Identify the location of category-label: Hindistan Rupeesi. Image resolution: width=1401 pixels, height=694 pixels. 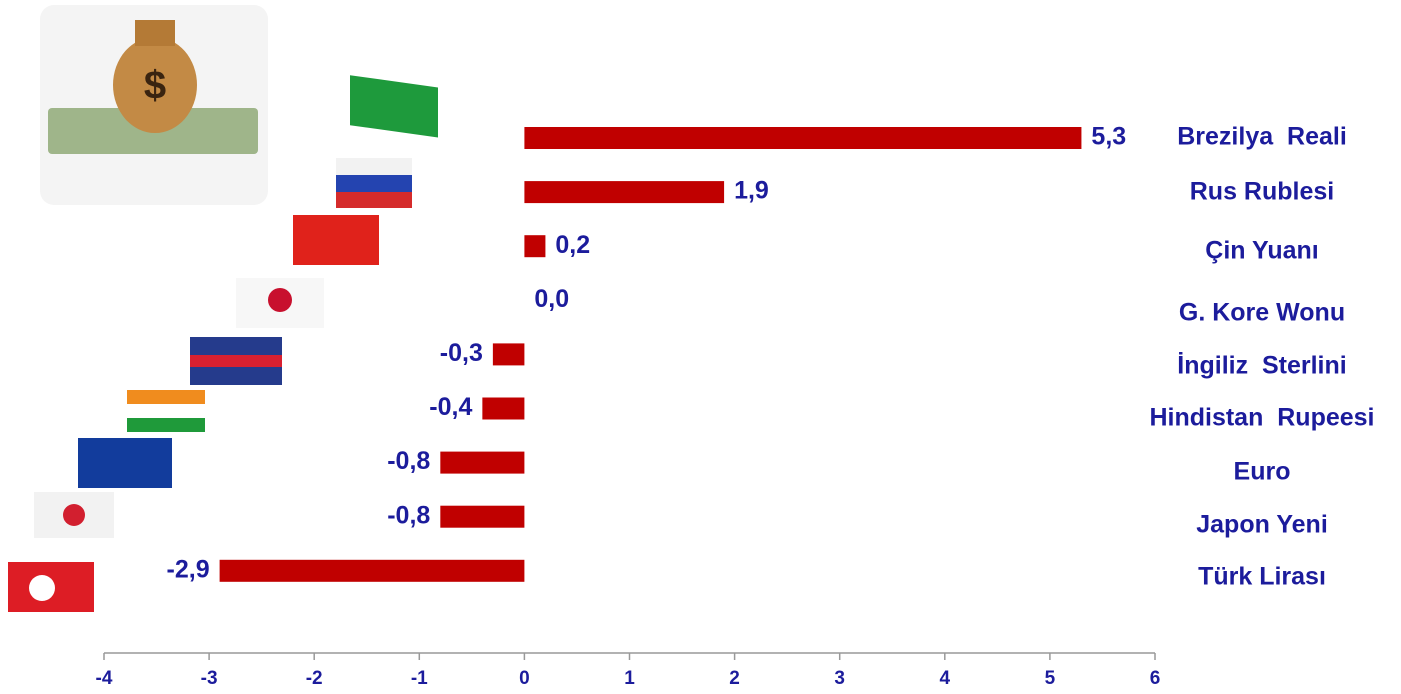
(1261, 418).